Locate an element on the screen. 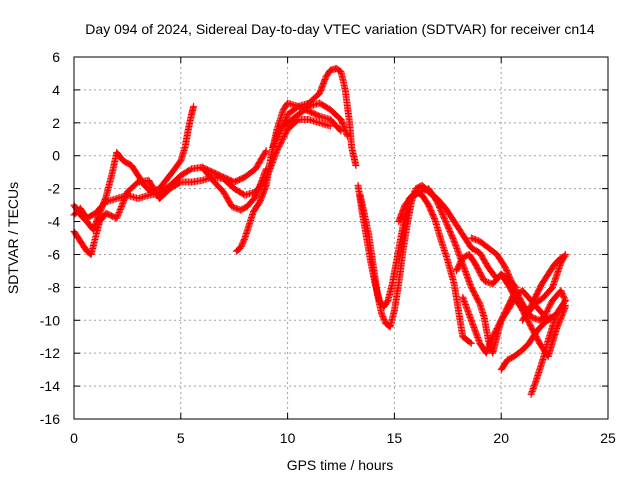 Image resolution: width=640 pixels, height=480 pixels. y-tick-label: 4 is located at coordinates (56, 90).